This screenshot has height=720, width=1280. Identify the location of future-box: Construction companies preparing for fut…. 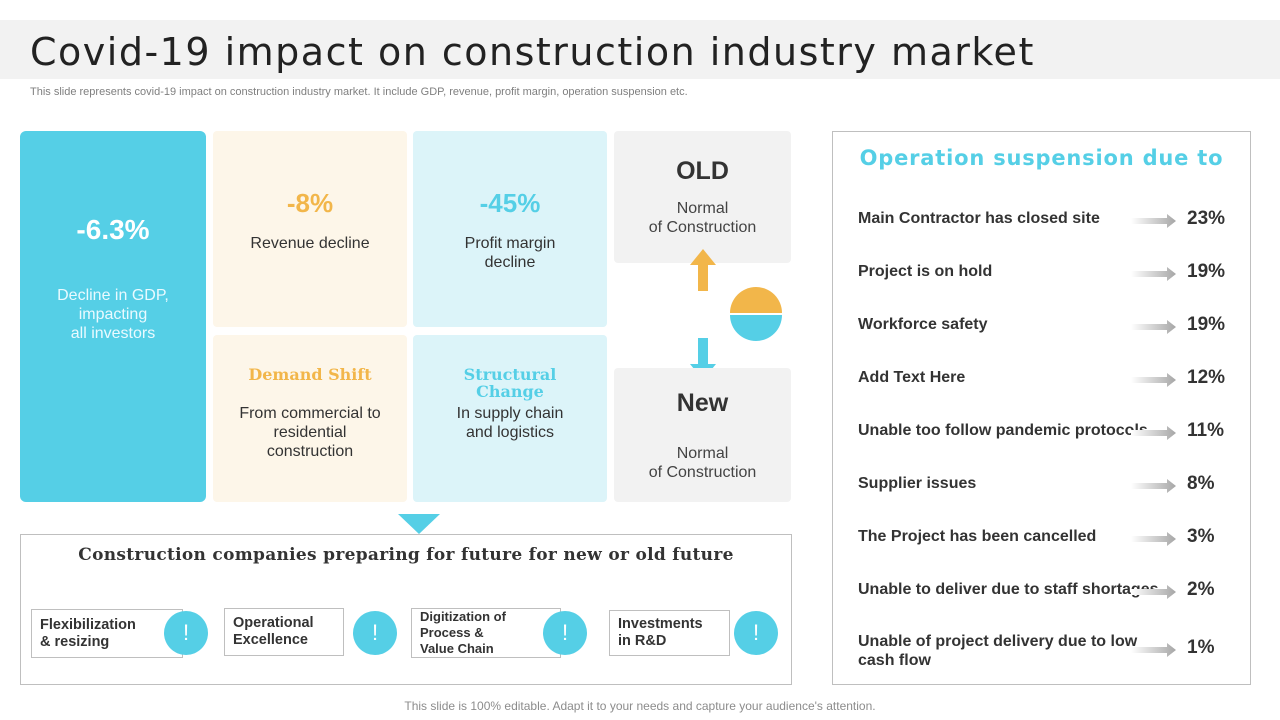
(406, 609).